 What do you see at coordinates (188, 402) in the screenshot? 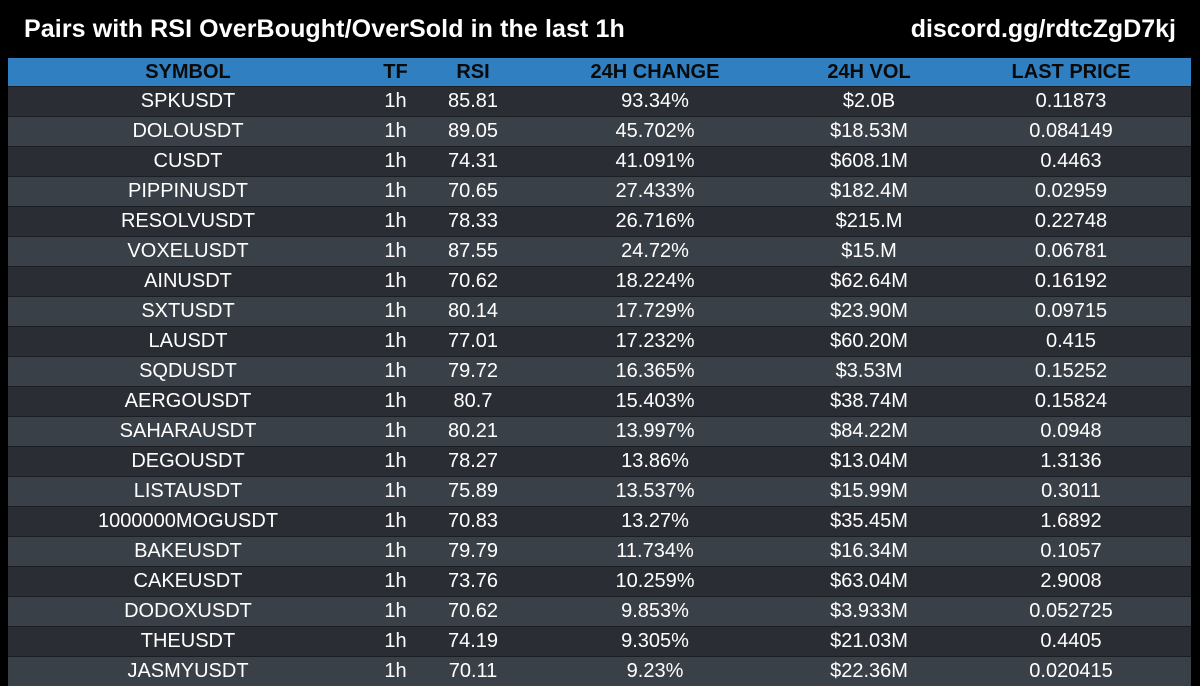
I see `symbol-cell: AERGOUSDT` at bounding box center [188, 402].